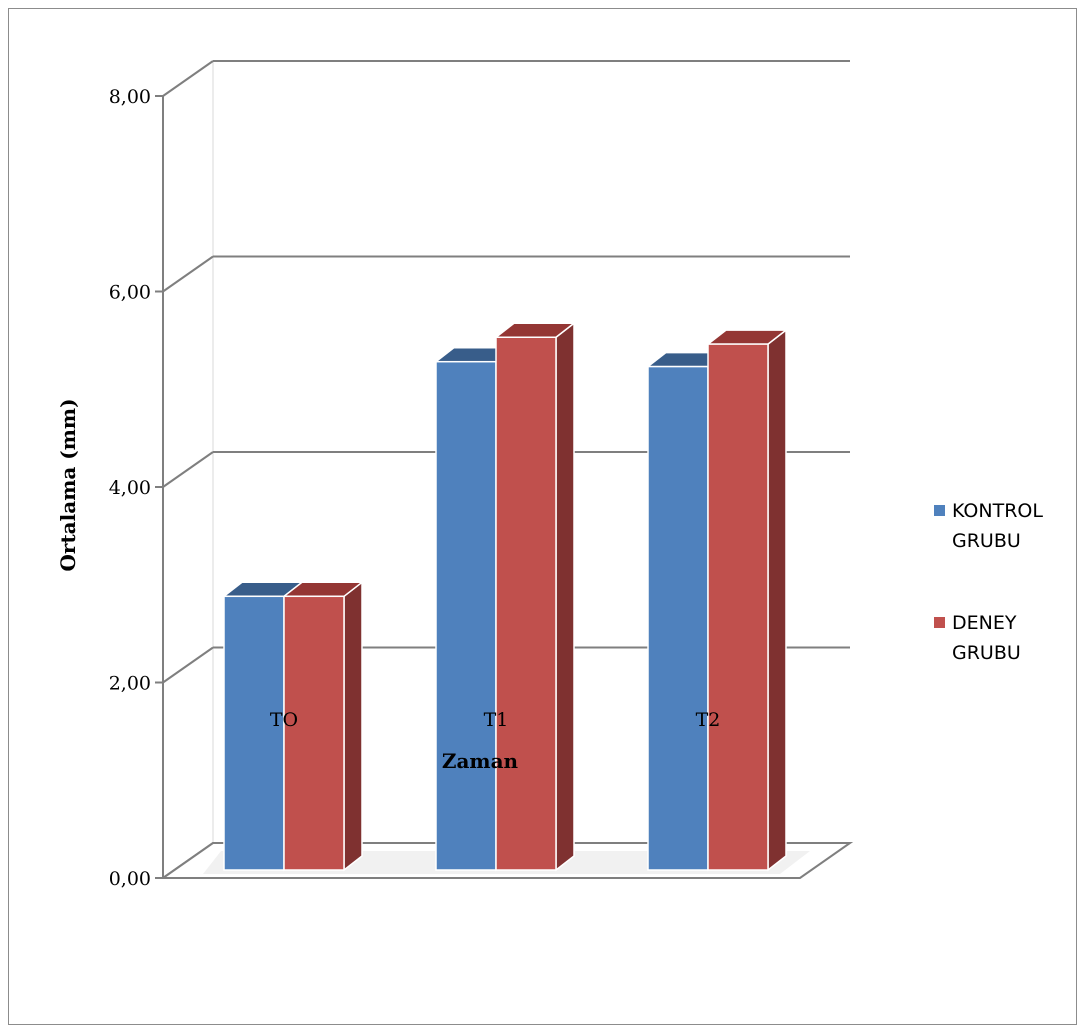 The width and height of the screenshot is (1087, 1035). What do you see at coordinates (988, 526) in the screenshot?
I see `legend-item: KONTROL GRUBU` at bounding box center [988, 526].